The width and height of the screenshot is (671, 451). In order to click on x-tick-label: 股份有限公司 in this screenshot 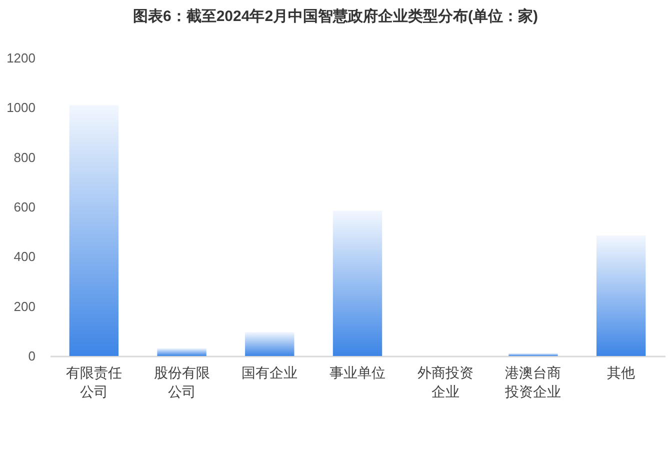, I will do `click(182, 382)`.